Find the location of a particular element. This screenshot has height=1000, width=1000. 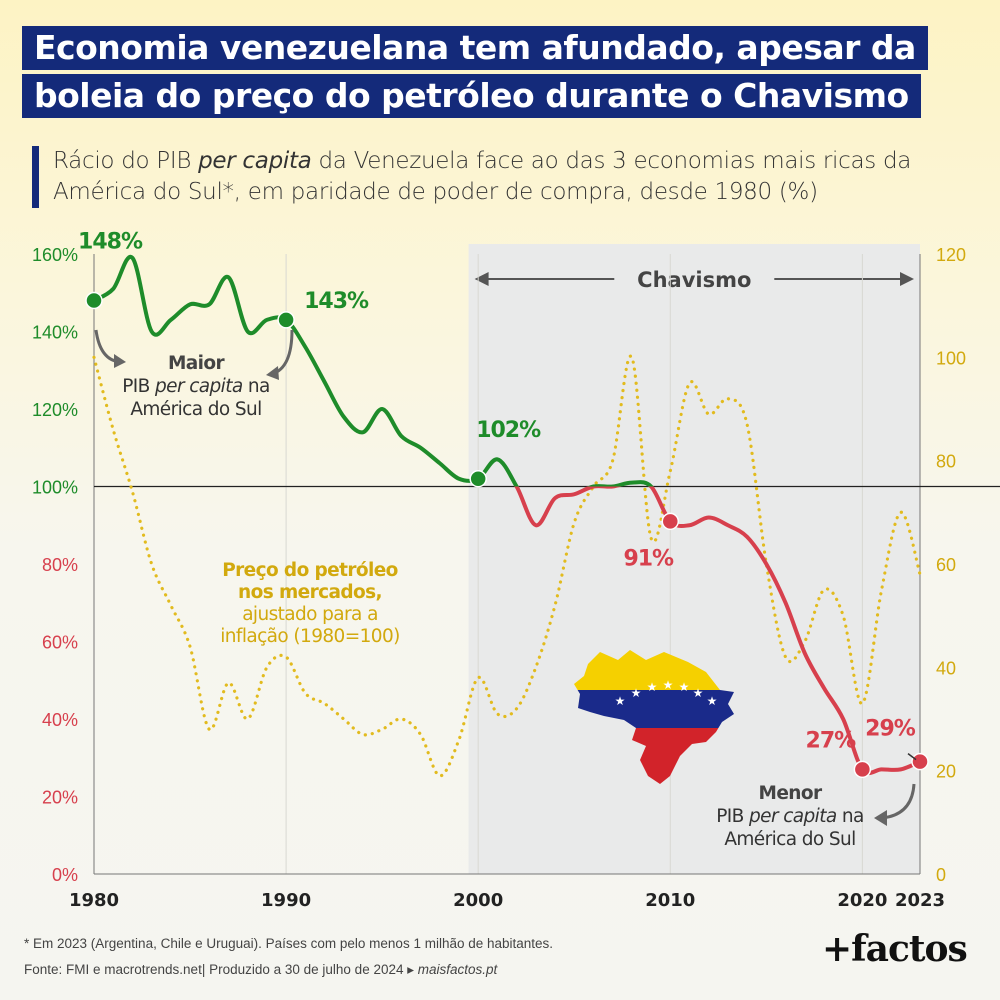

note-min-bold-part: Menor is located at coordinates (791, 793).